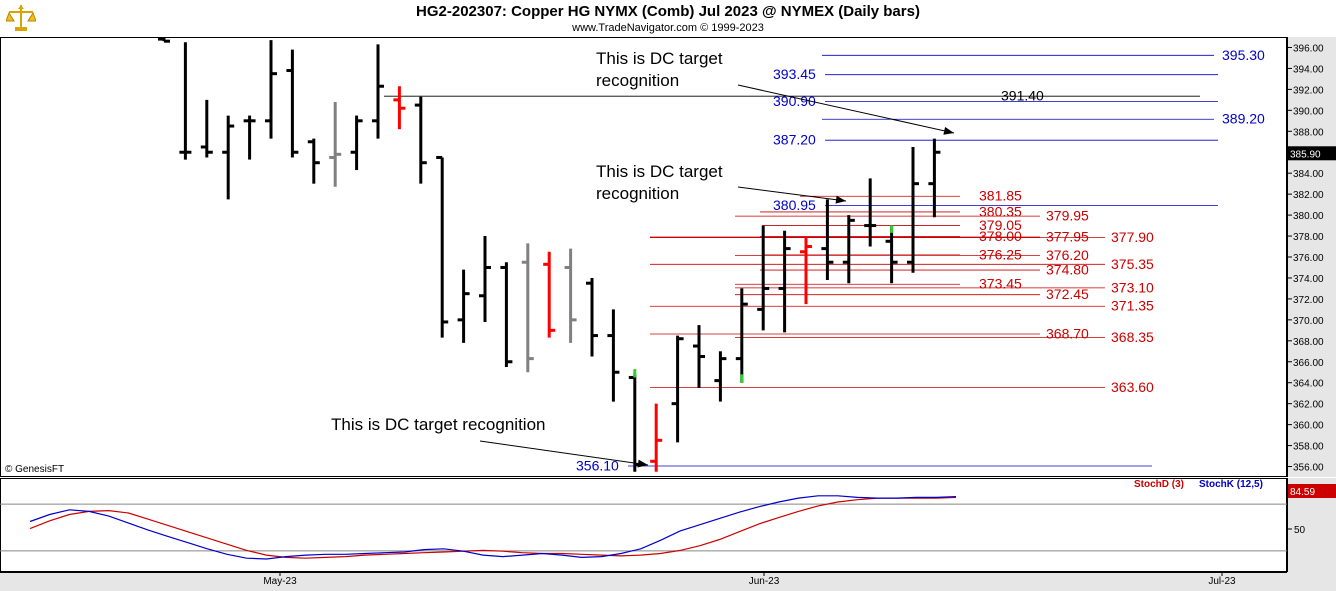  What do you see at coordinates (794, 140) in the screenshot?
I see `level-label-387.20: 387.20` at bounding box center [794, 140].